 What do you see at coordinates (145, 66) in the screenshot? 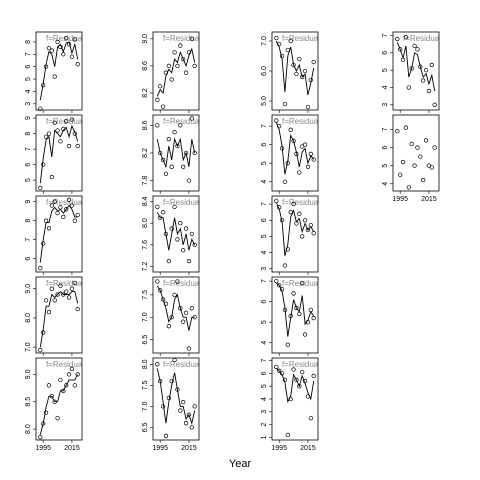
I see `y-tick-label: 8.6` at bounding box center [145, 66].